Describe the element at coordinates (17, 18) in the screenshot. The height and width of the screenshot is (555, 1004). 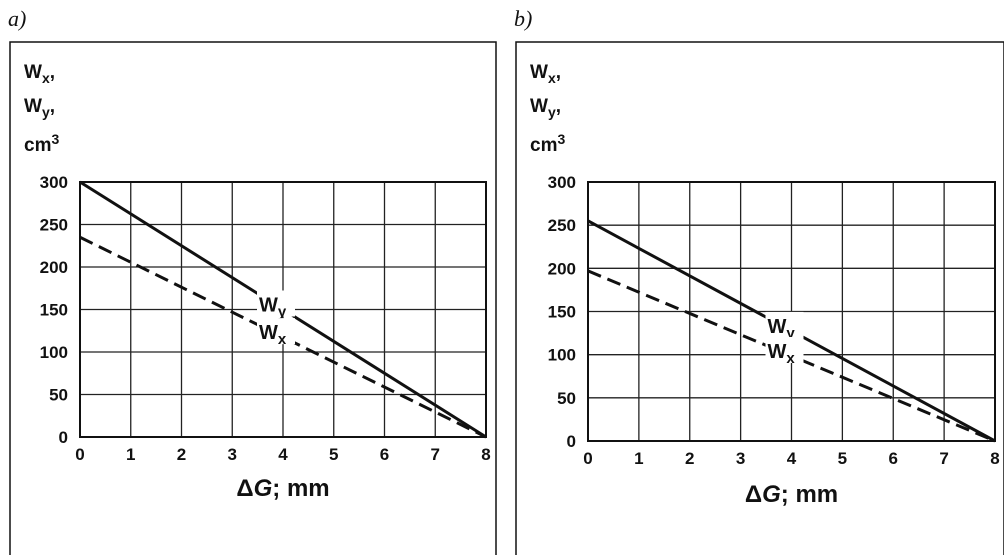
I see `panel-a-tag: a)` at that location.